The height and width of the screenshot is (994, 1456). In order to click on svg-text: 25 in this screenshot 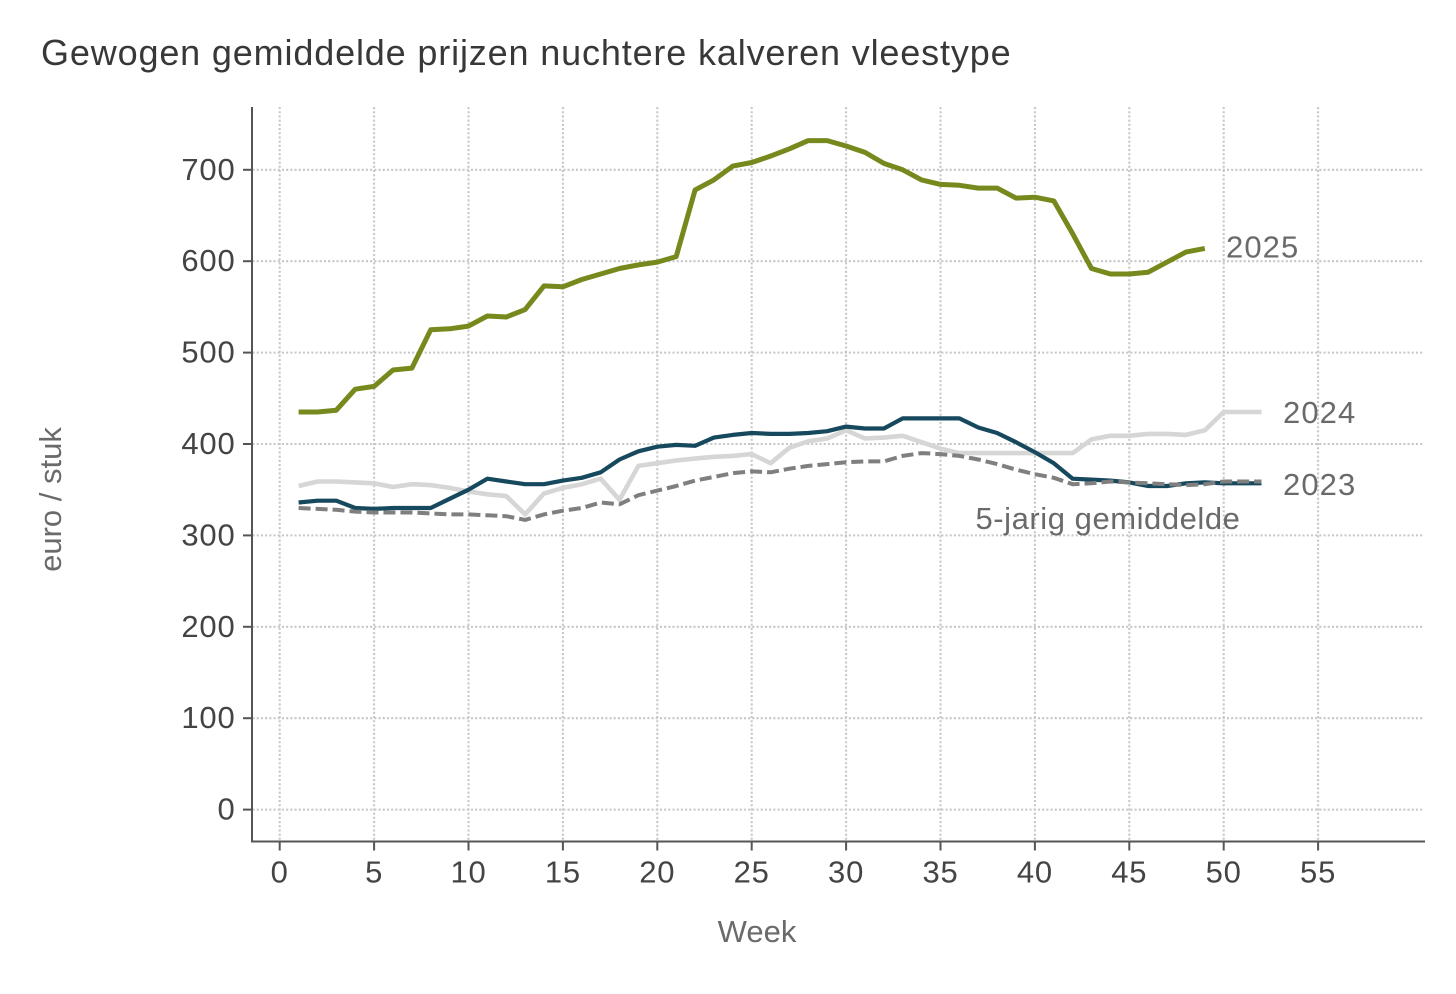, I will do `click(752, 872)`.